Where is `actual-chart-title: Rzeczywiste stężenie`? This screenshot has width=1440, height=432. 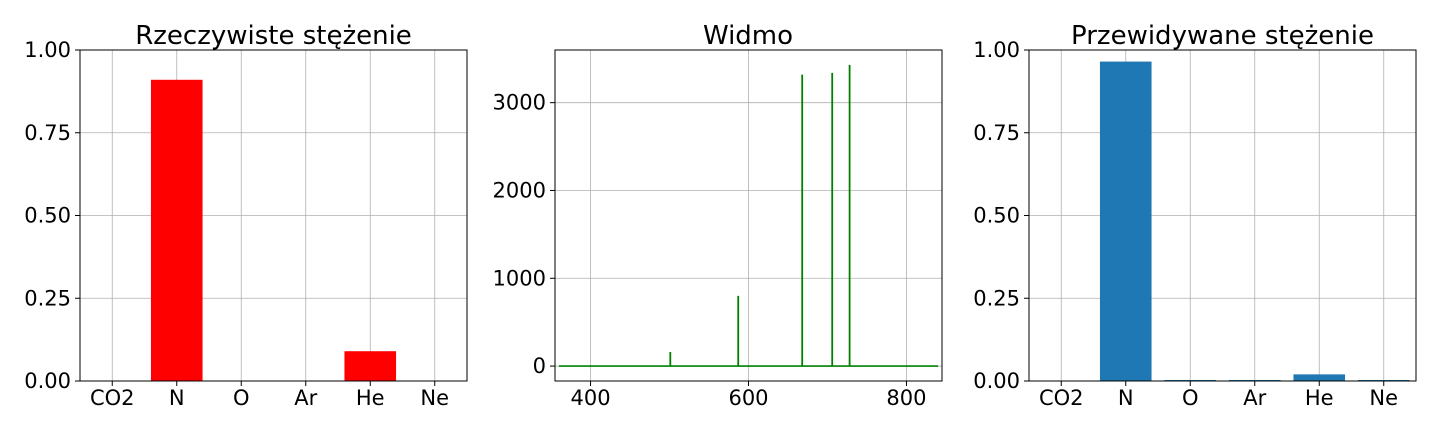
actual-chart-title: Rzeczywiste stężenie is located at coordinates (273, 36).